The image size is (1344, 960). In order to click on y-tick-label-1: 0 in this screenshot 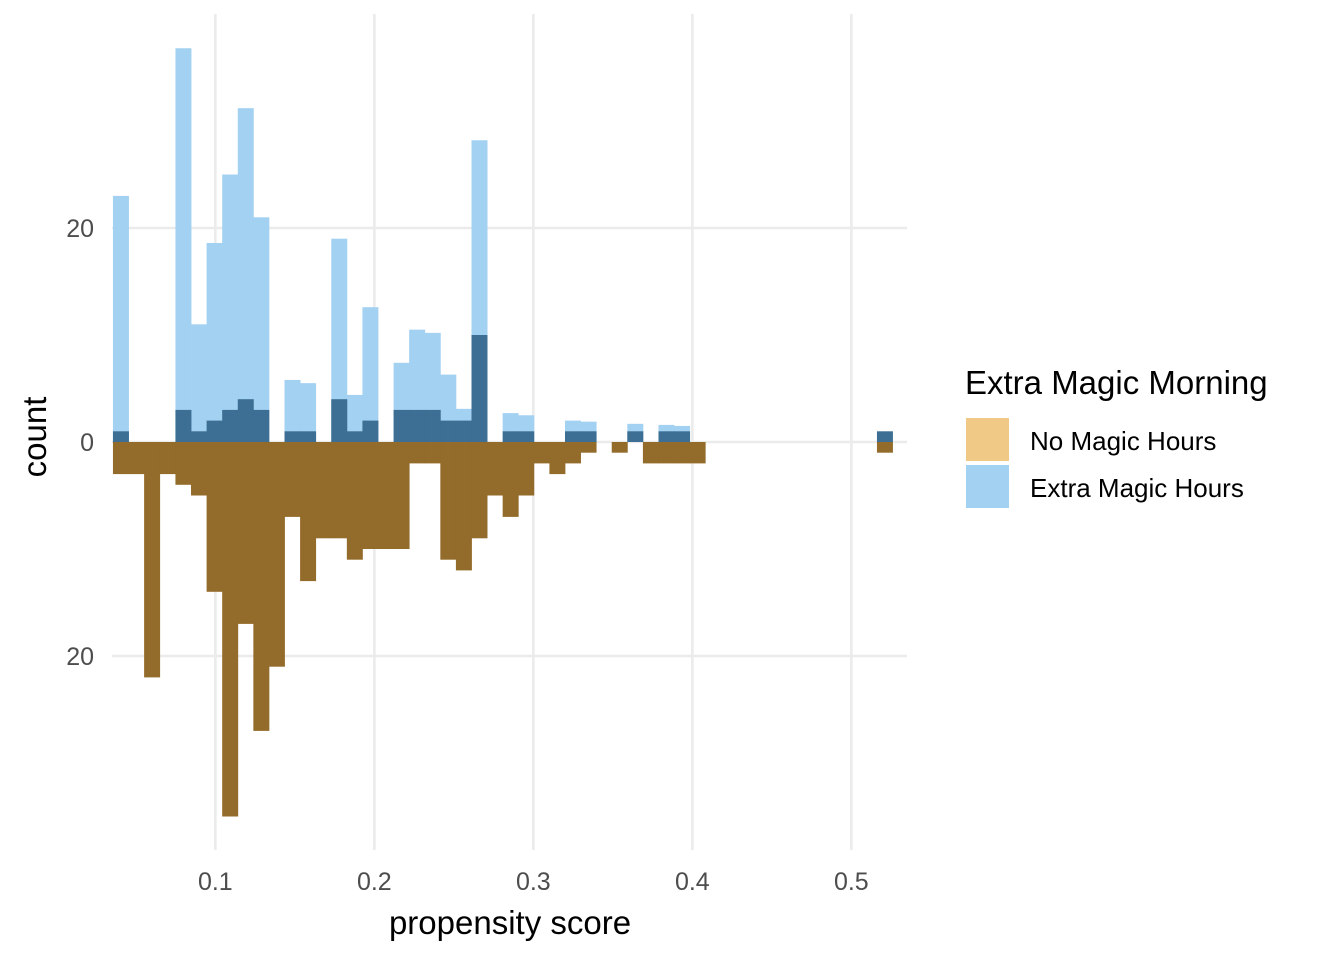, I will do `click(87, 443)`.